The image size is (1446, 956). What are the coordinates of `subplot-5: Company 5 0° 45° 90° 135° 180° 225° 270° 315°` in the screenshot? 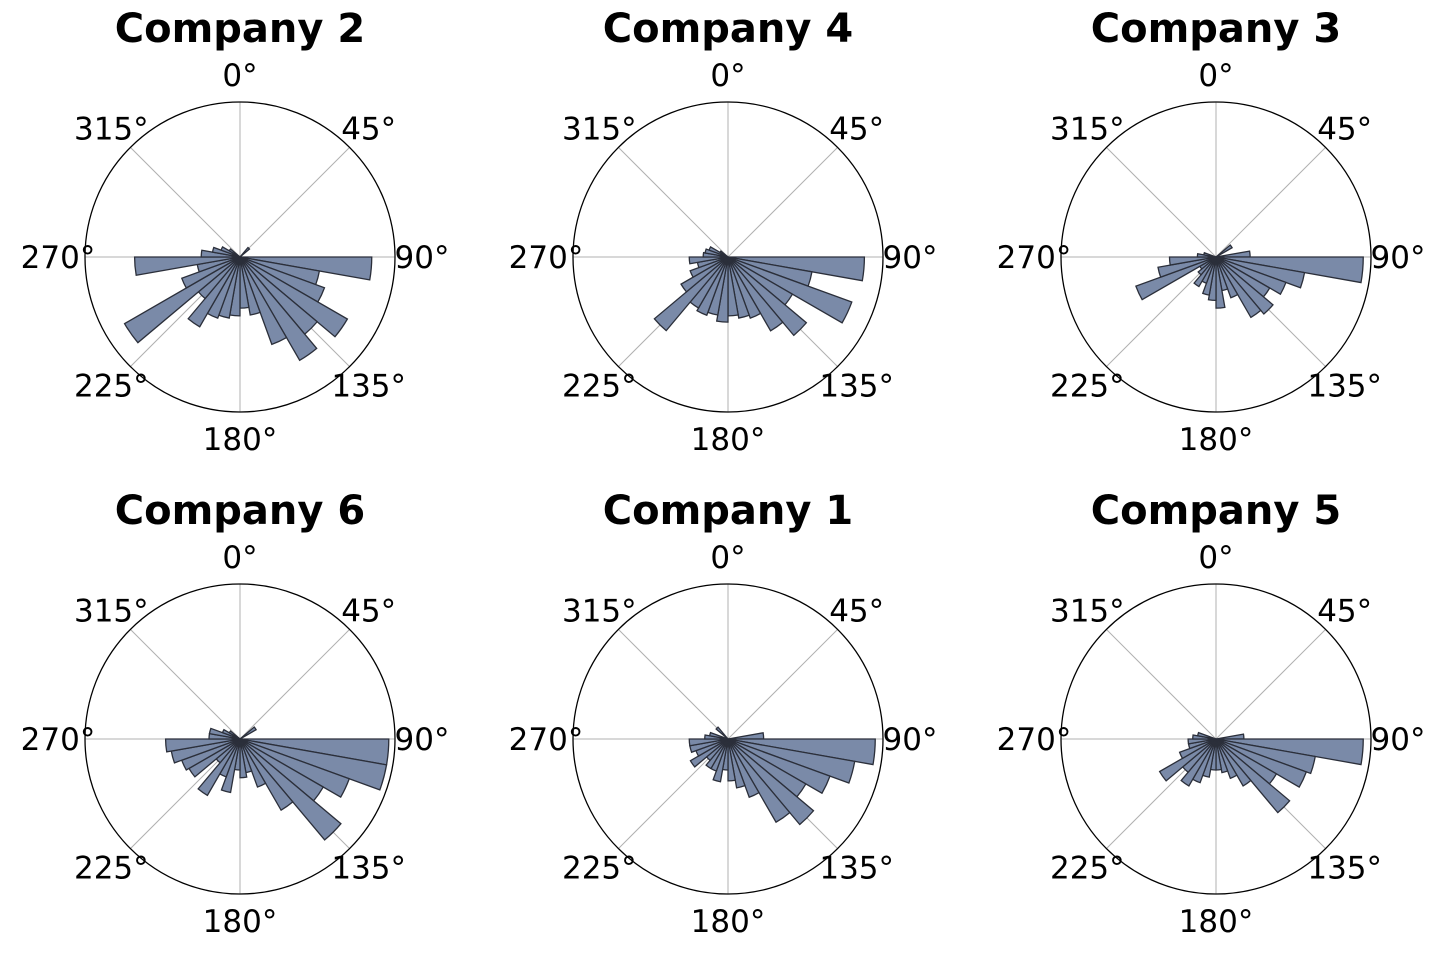 It's located at (1211, 714).